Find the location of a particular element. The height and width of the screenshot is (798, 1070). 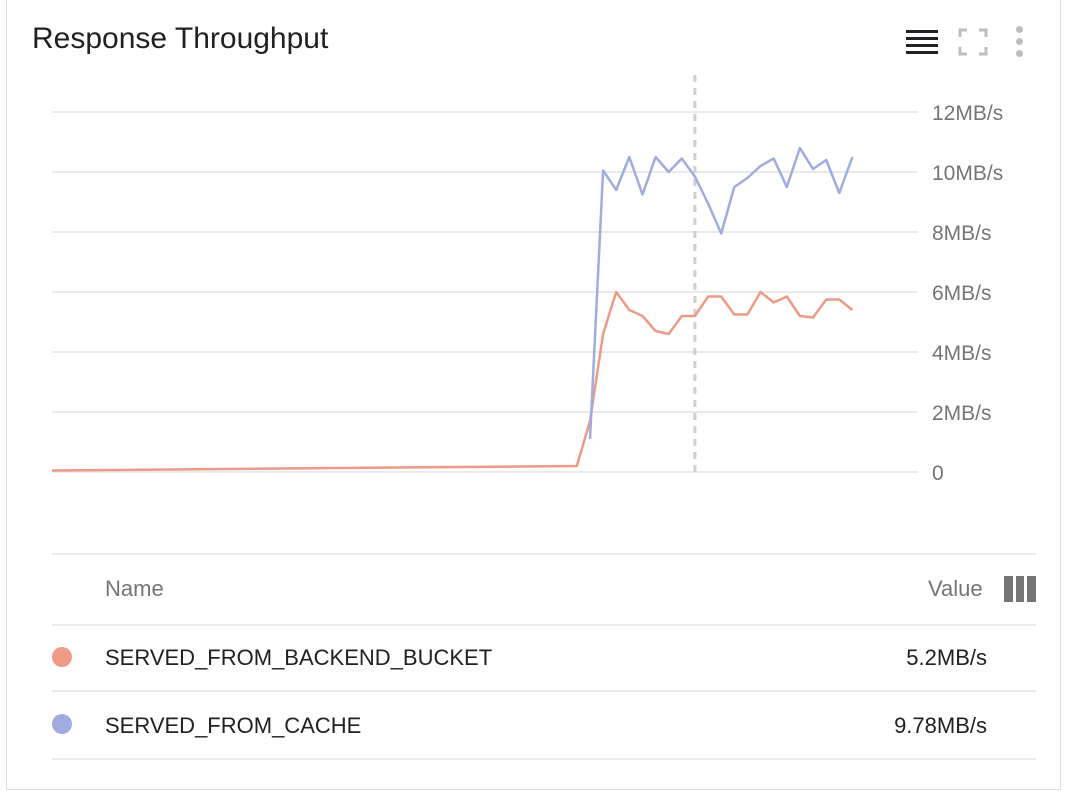

name-column-header: Name is located at coordinates (134, 588).